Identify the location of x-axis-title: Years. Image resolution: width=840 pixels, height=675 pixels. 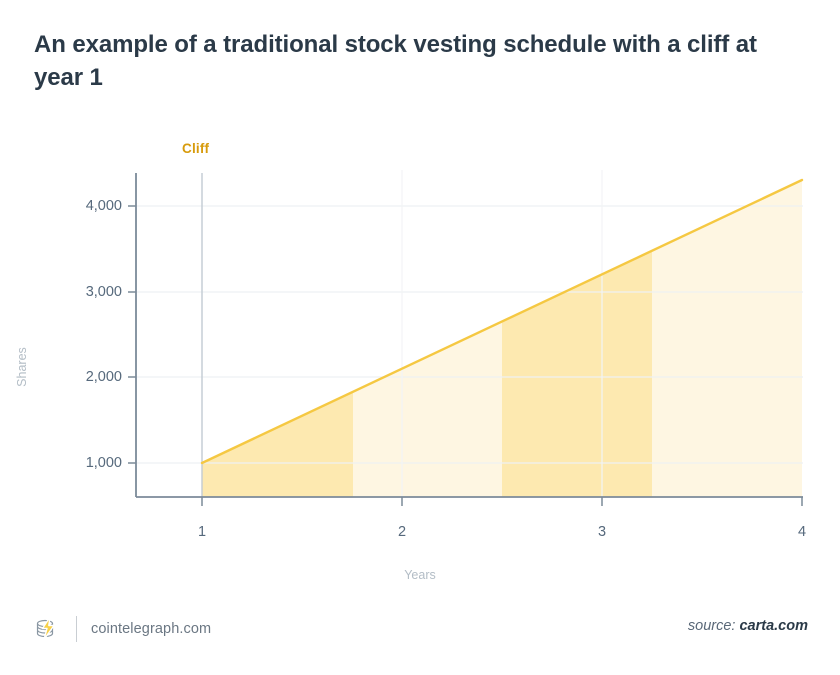
(420, 575).